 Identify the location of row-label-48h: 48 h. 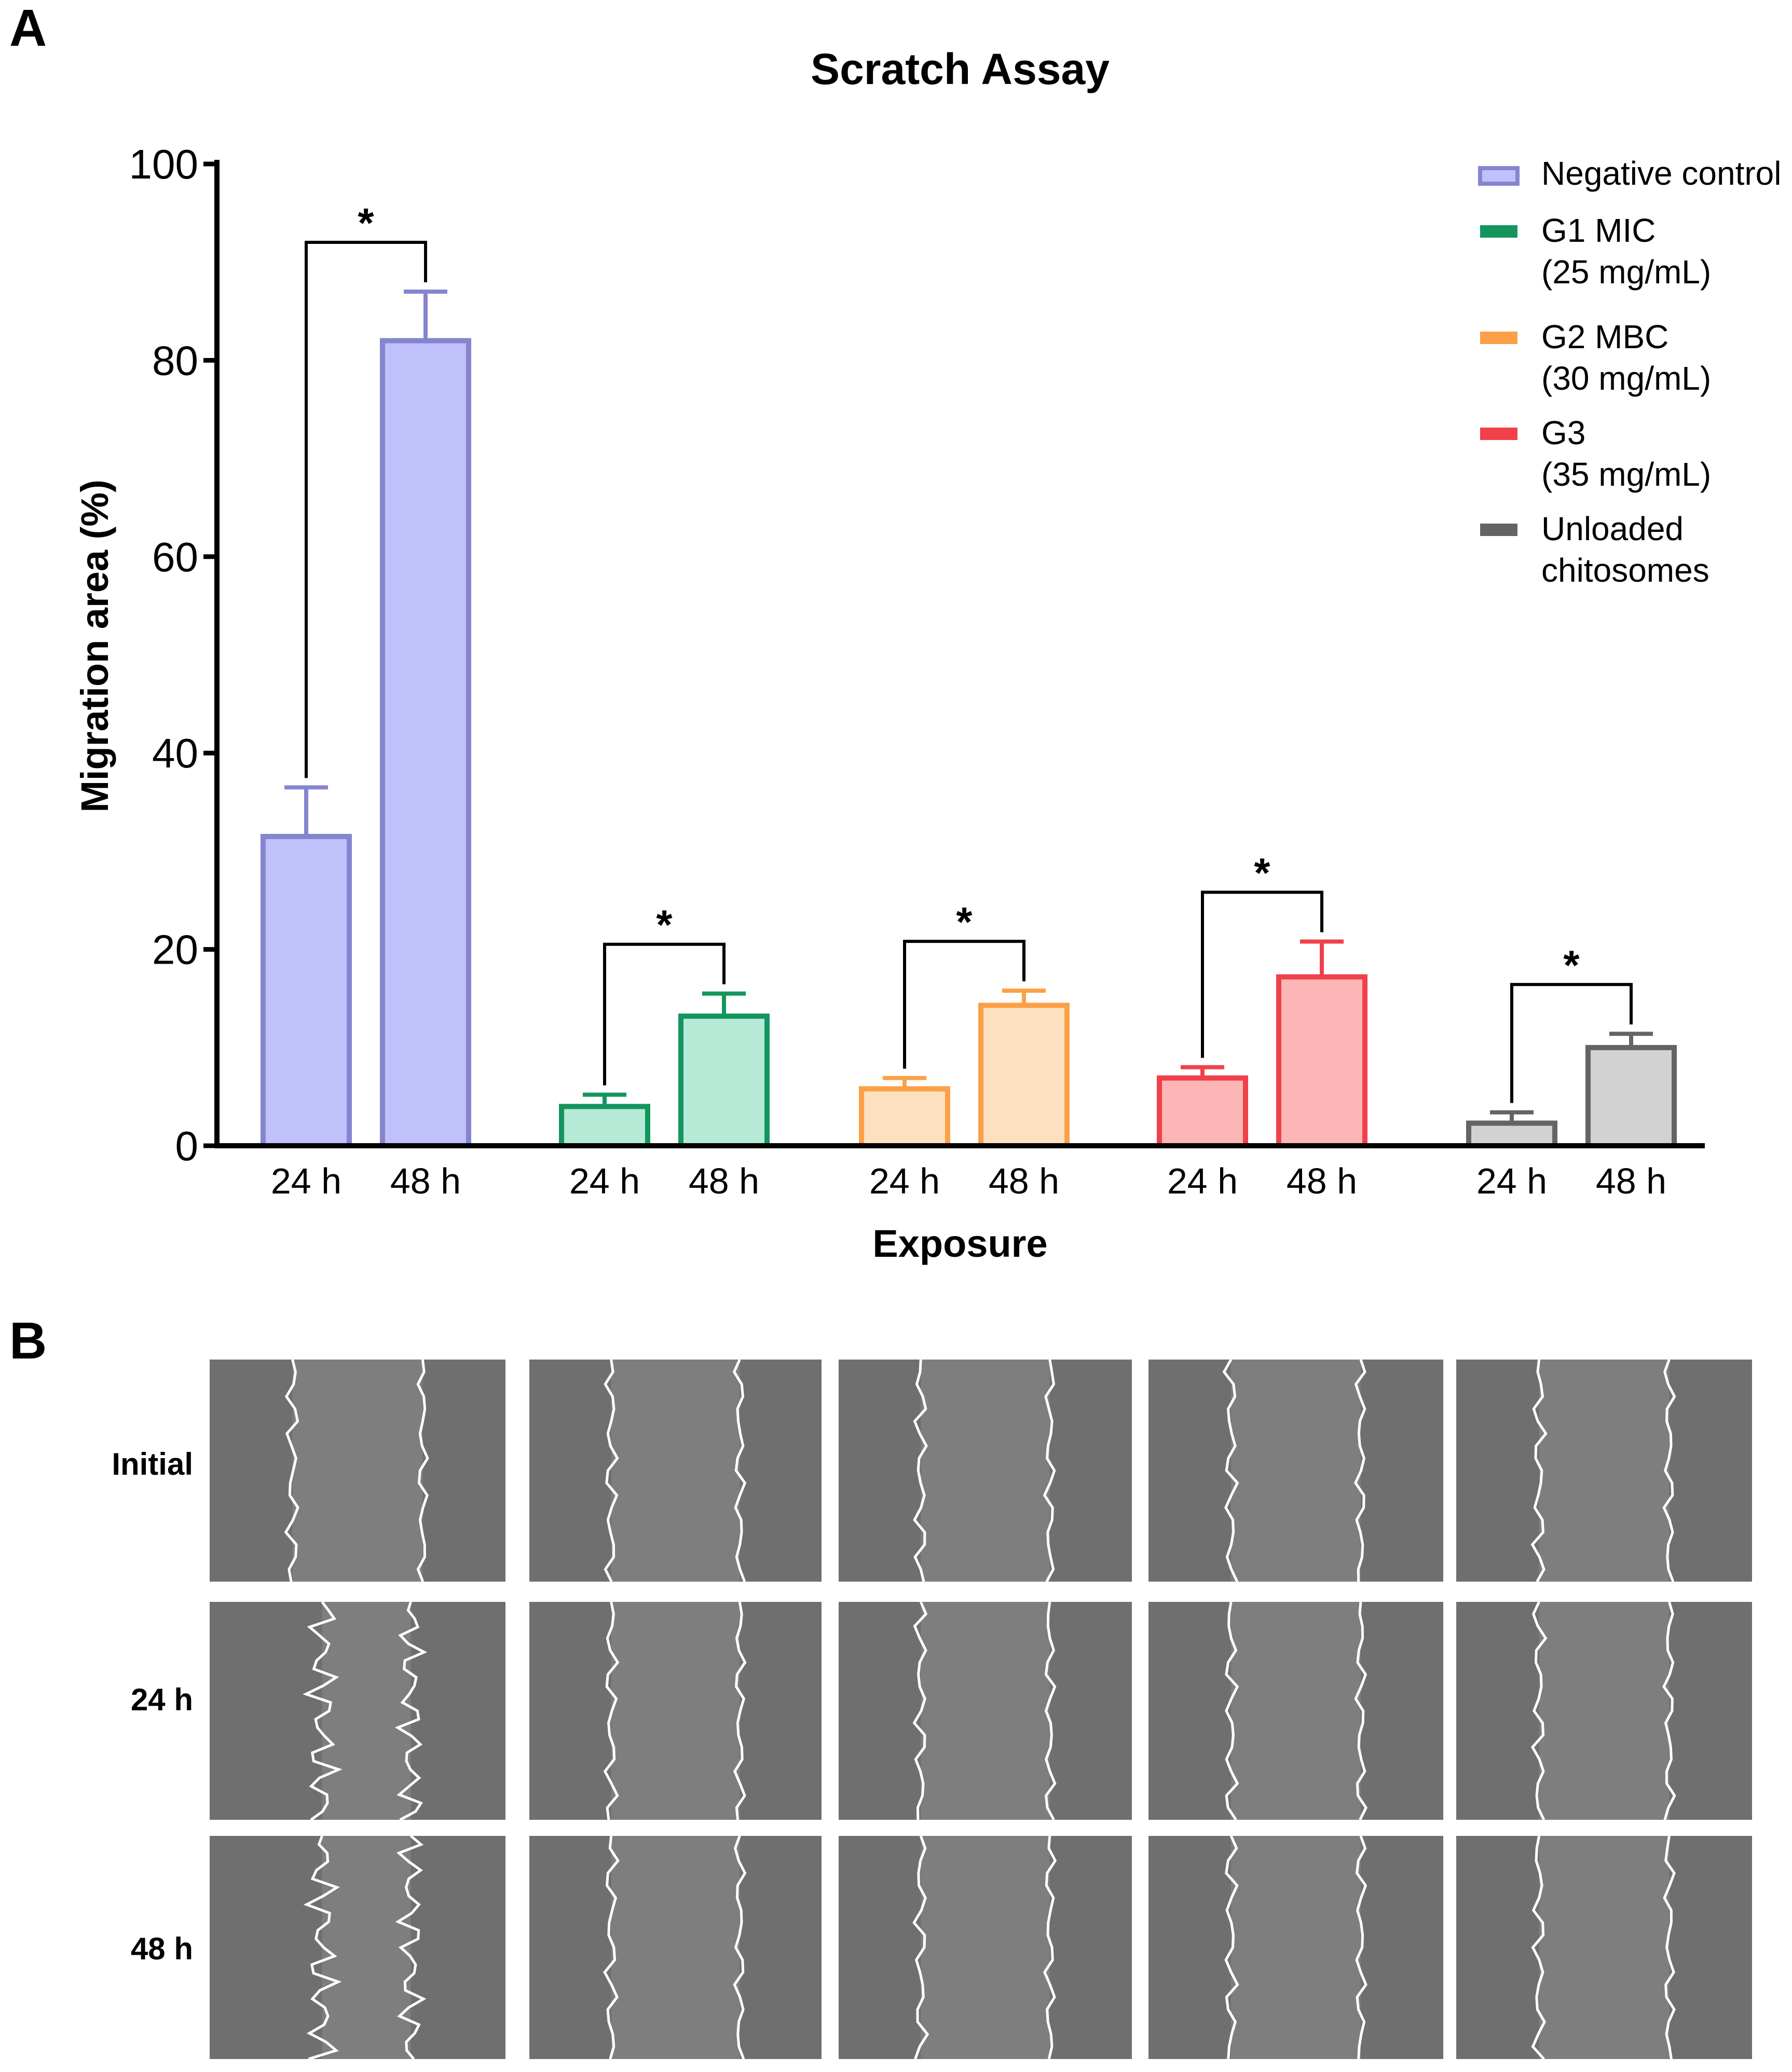
(162, 1948).